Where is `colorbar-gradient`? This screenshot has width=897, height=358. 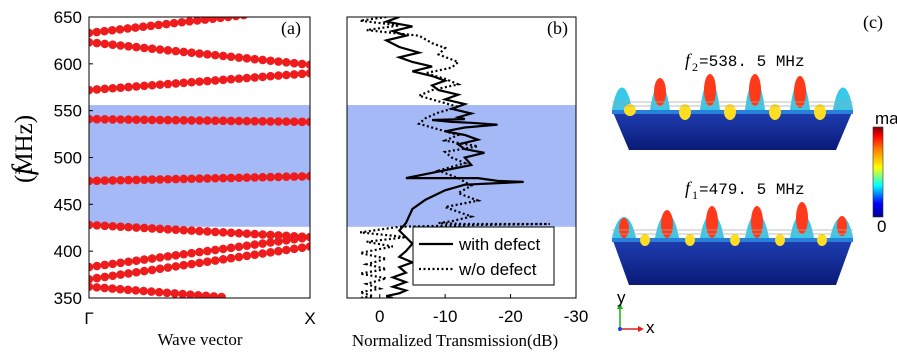
colorbar-gradient is located at coordinates (878, 172).